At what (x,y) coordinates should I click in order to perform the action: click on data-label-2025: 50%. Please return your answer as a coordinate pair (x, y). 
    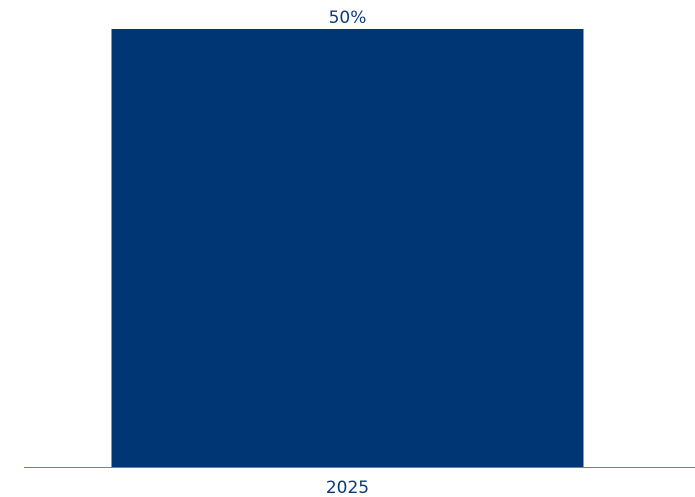
    Looking at the image, I should click on (348, 18).